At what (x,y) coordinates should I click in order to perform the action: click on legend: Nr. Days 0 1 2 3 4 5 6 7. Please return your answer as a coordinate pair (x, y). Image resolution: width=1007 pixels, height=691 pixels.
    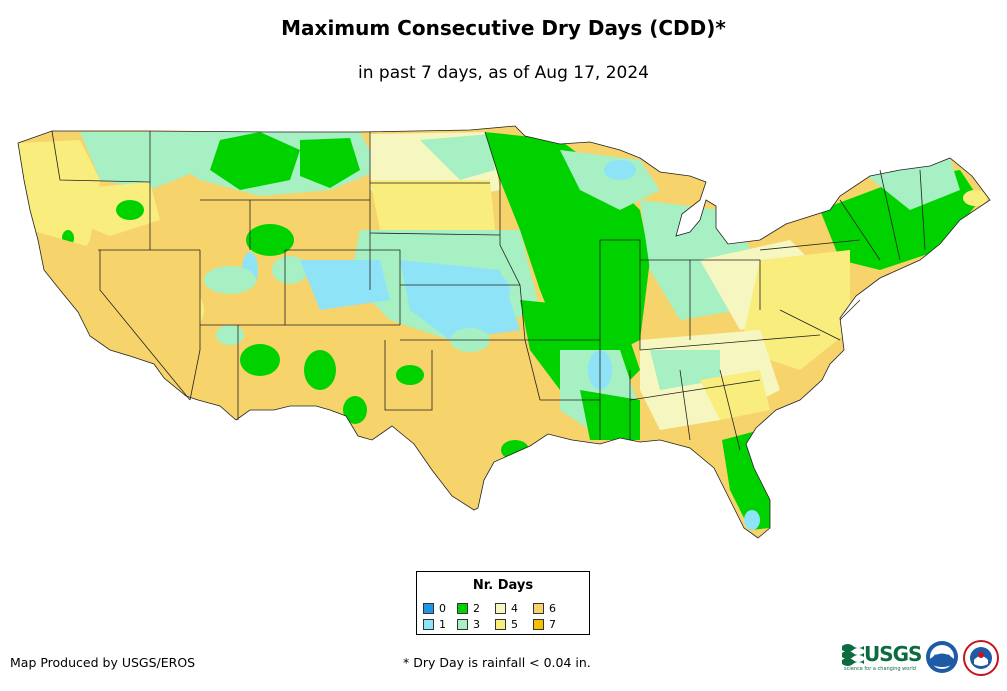
    Looking at the image, I should click on (503, 603).